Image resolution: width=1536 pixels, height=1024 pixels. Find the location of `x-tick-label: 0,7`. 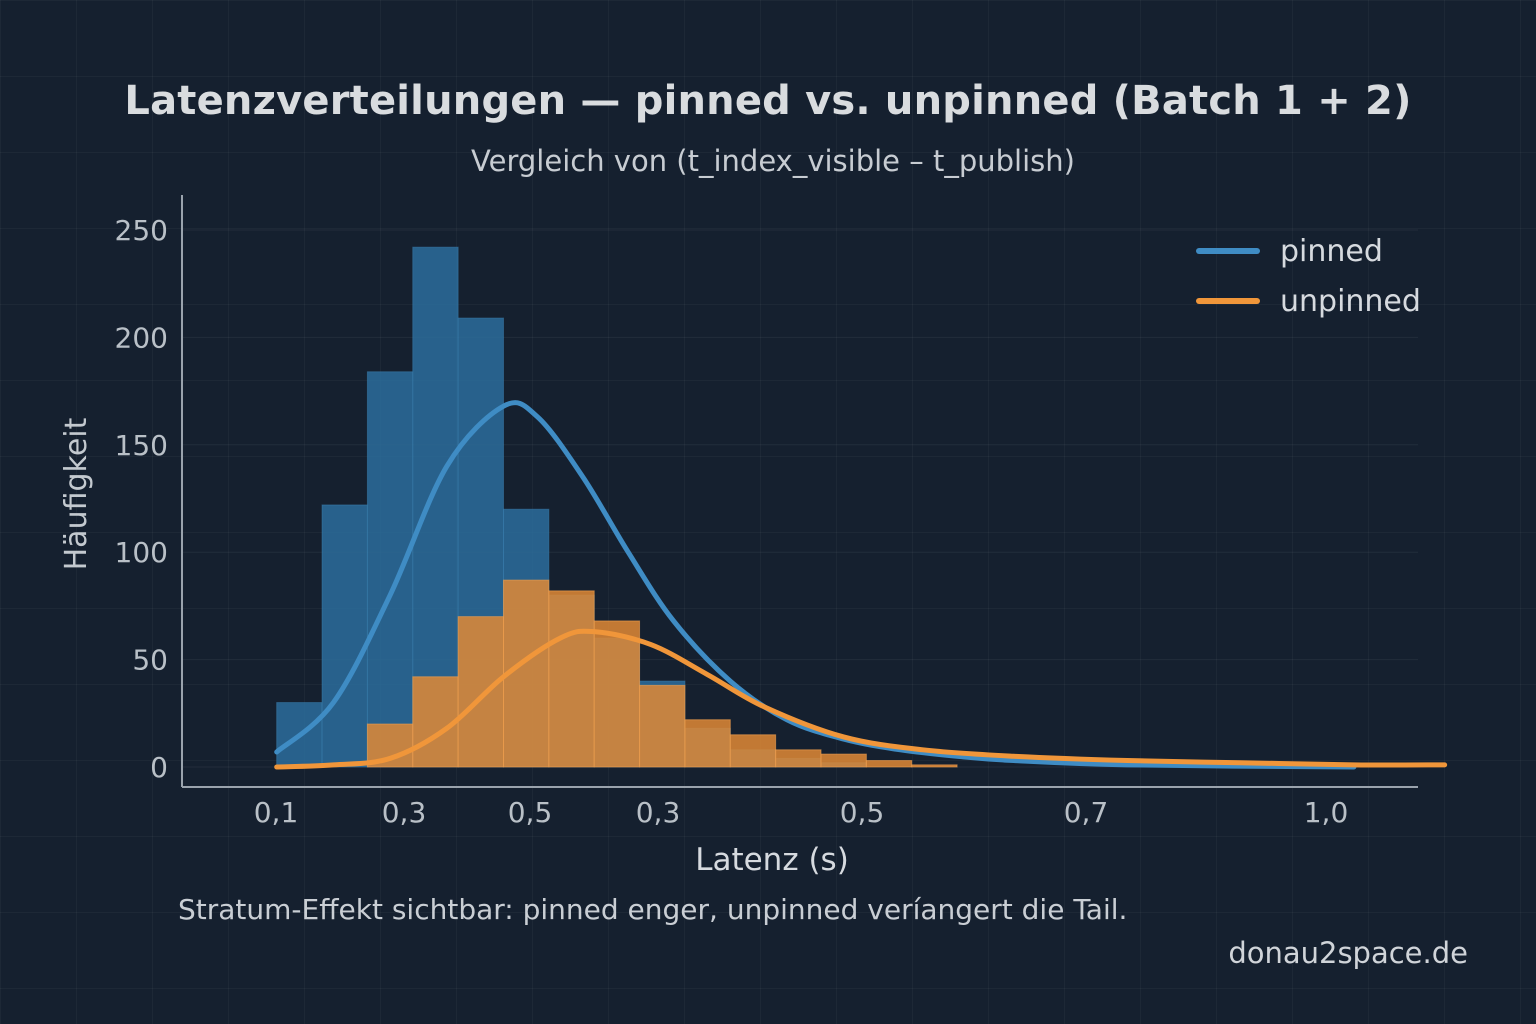

x-tick-label: 0,7 is located at coordinates (1086, 812).